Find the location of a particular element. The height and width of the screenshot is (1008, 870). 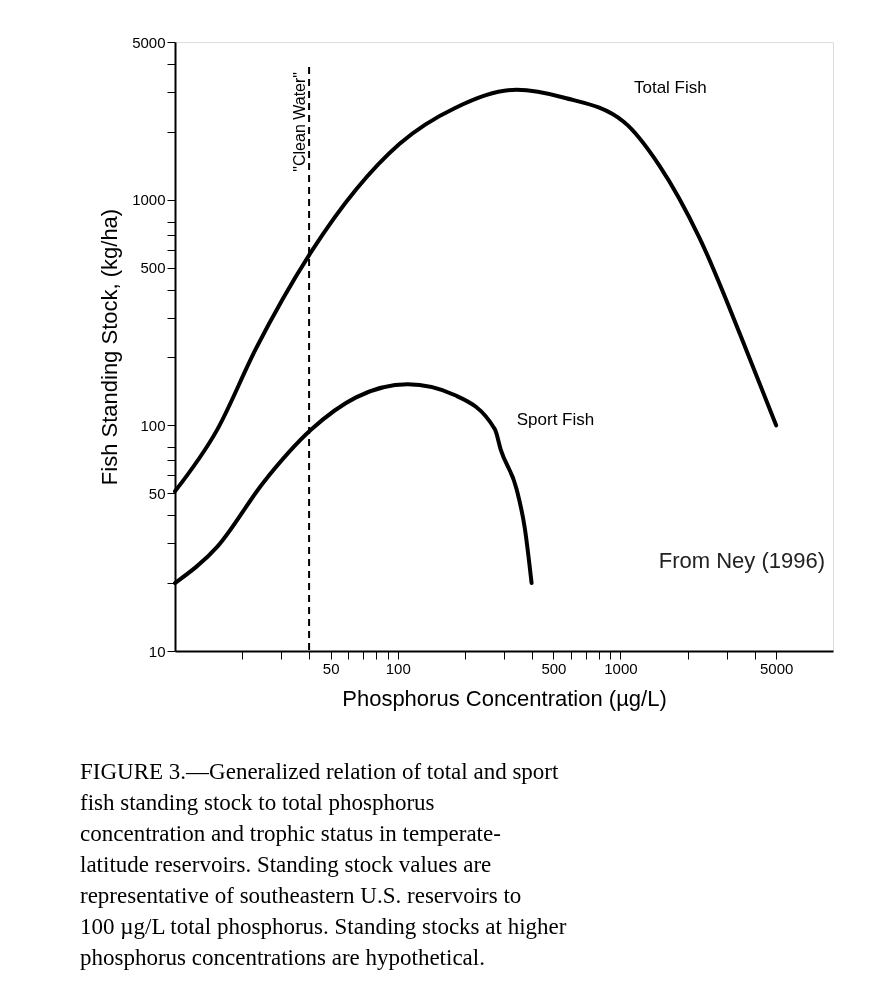

y-tick-label: 1000 is located at coordinates (149, 200).